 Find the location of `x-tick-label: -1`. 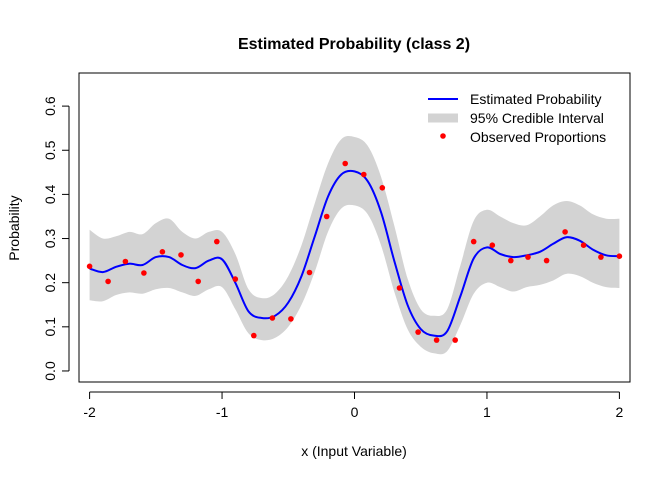

x-tick-label: -1 is located at coordinates (222, 412).